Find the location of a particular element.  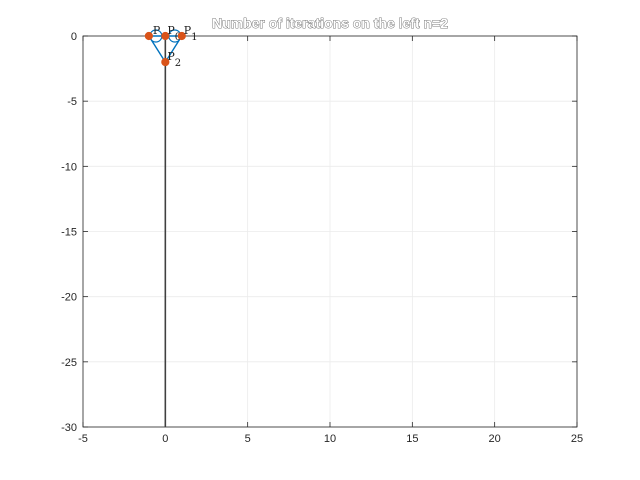

y-tick-label: -15 is located at coordinates (69, 233).